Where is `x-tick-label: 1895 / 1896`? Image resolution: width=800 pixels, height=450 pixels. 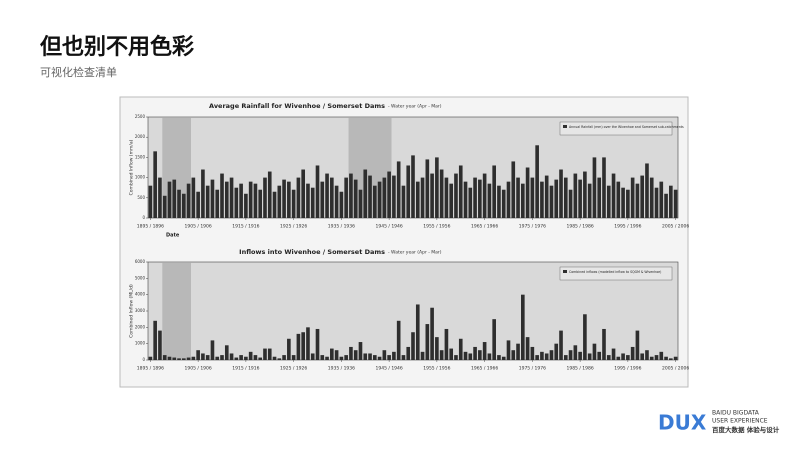
x-tick-label: 1895 / 1896 is located at coordinates (150, 369).